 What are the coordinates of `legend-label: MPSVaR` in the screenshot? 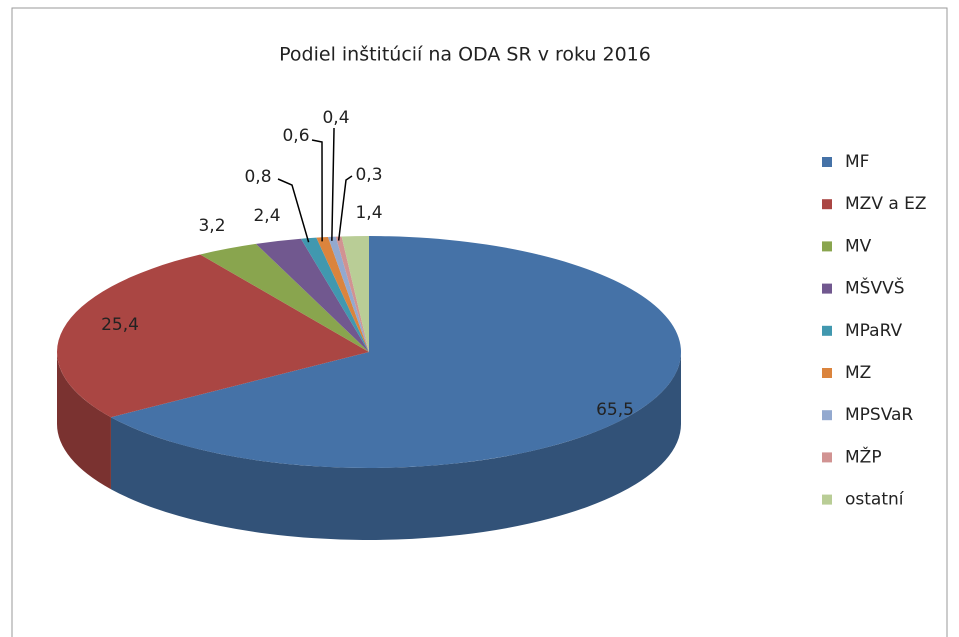 It's located at (879, 415).